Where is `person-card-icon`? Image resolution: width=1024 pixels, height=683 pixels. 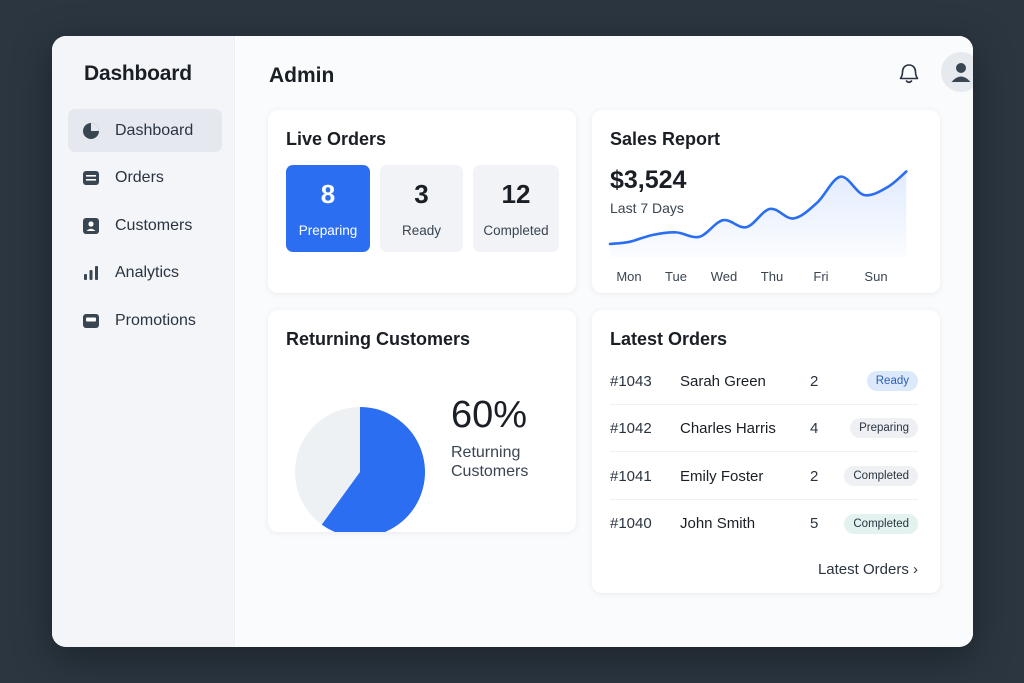
person-card-icon is located at coordinates (91, 226).